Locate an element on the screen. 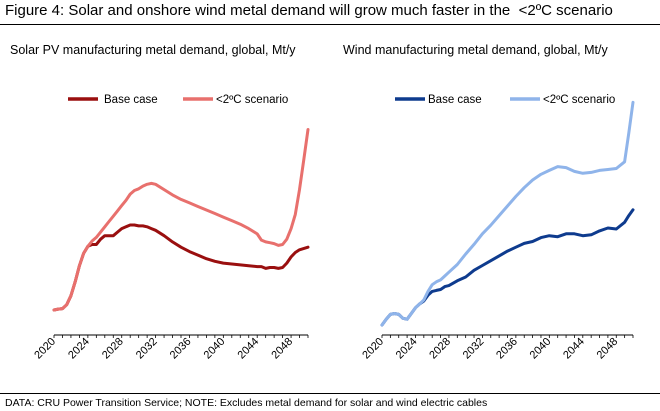 This screenshot has height=411, width=660. solar-x-tick-label: 2028 is located at coordinates (113, 349).